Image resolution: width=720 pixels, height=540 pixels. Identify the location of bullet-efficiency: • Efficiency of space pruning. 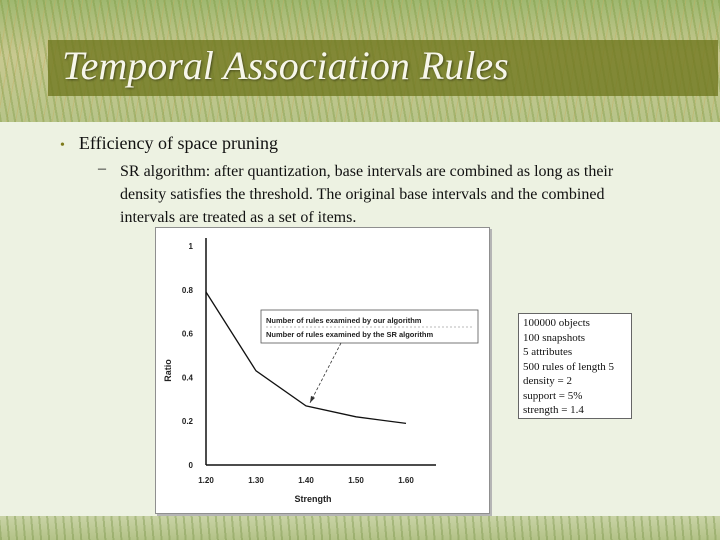
(169, 143).